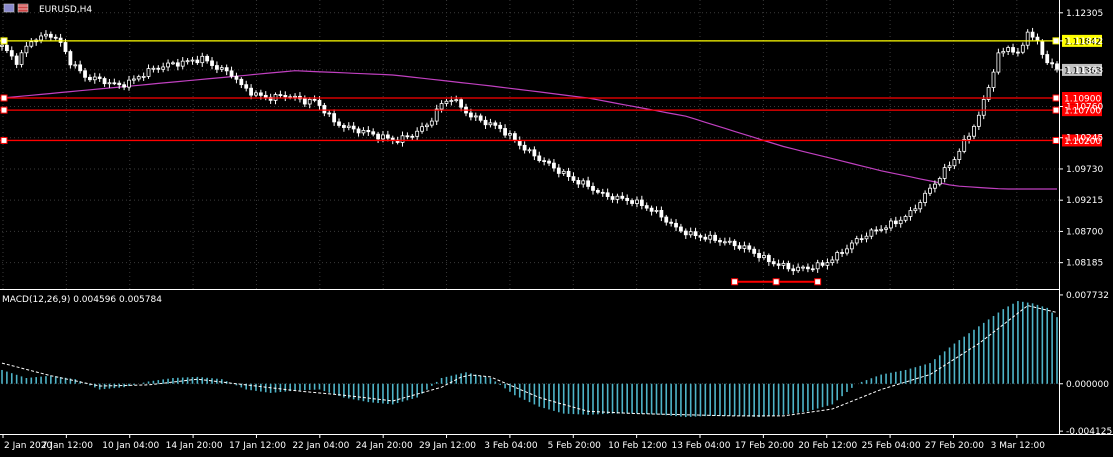 The height and width of the screenshot is (457, 1113). Describe the element at coordinates (511, 446) in the screenshot. I see `time-axis-label: 3 Feb 04:00` at that location.